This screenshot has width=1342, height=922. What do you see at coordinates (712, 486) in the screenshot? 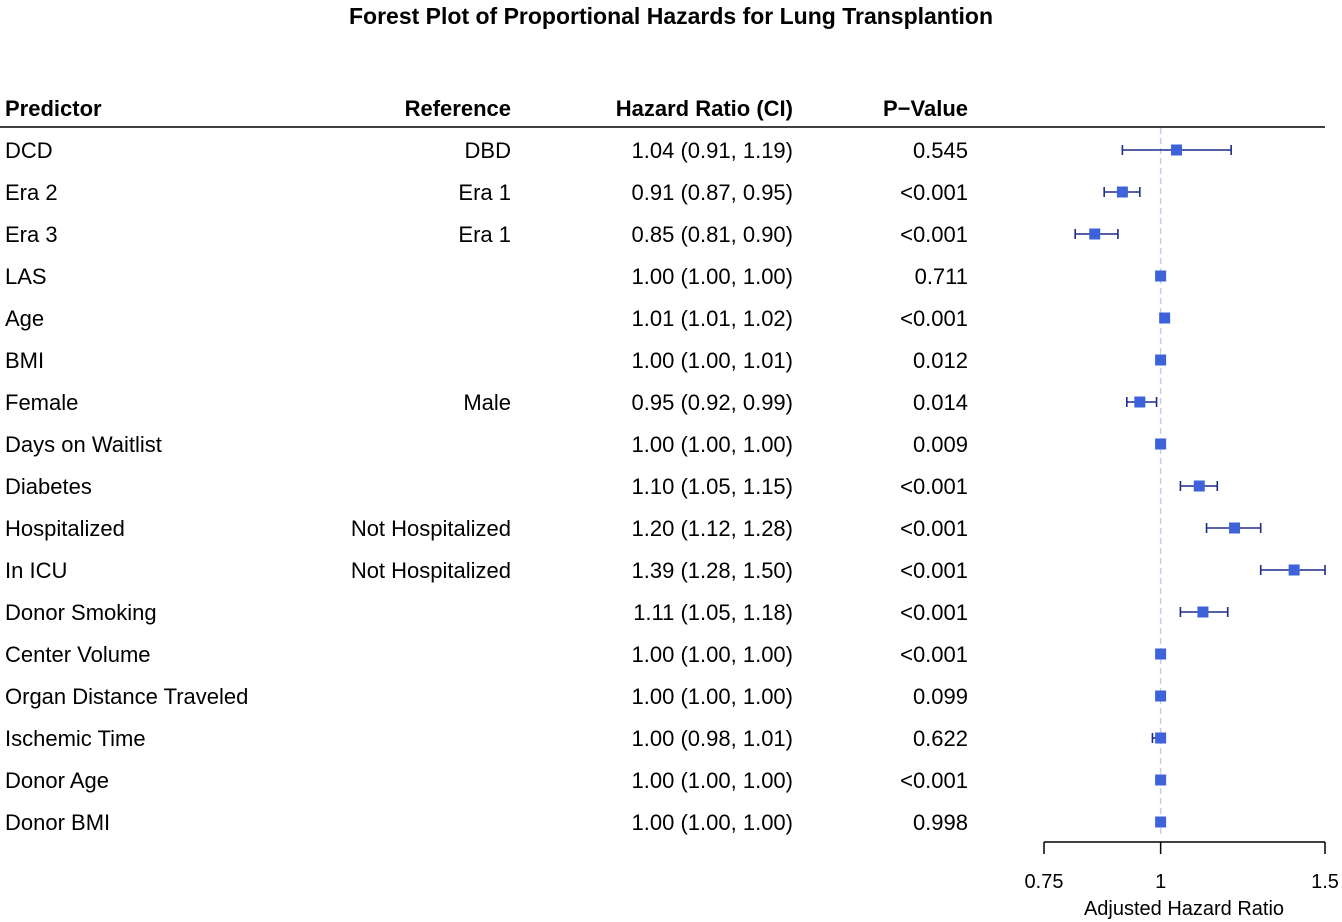
I see `hazard-ratio-cell: 1.10 (1.05, 1.15)` at bounding box center [712, 486].